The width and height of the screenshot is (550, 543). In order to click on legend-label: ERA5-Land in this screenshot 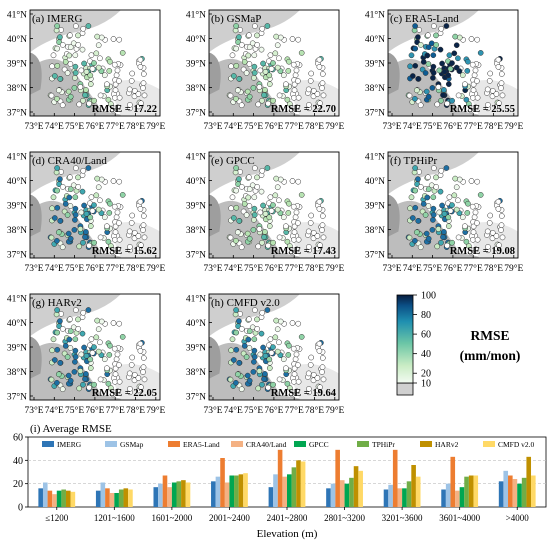, I will do `click(201, 444)`.